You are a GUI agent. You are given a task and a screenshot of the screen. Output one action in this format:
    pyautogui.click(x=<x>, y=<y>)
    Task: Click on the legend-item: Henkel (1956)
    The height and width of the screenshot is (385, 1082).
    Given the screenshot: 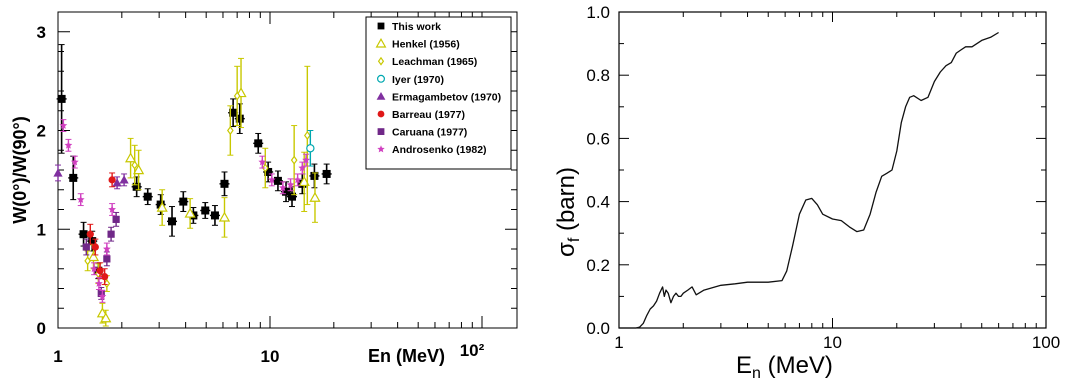 What is the action you would take?
    pyautogui.click(x=417, y=44)
    